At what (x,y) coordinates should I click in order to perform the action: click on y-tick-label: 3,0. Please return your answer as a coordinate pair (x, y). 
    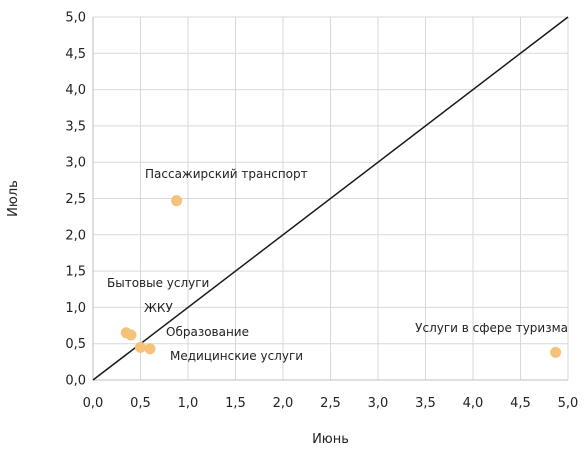
    Looking at the image, I should click on (75, 163).